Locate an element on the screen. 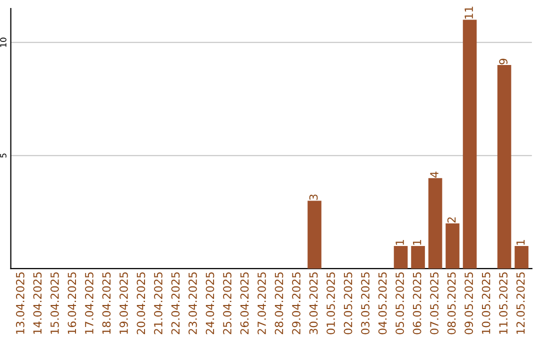 The image size is (540, 340). x-tick-label: 11.05.2025 is located at coordinates (503, 303).